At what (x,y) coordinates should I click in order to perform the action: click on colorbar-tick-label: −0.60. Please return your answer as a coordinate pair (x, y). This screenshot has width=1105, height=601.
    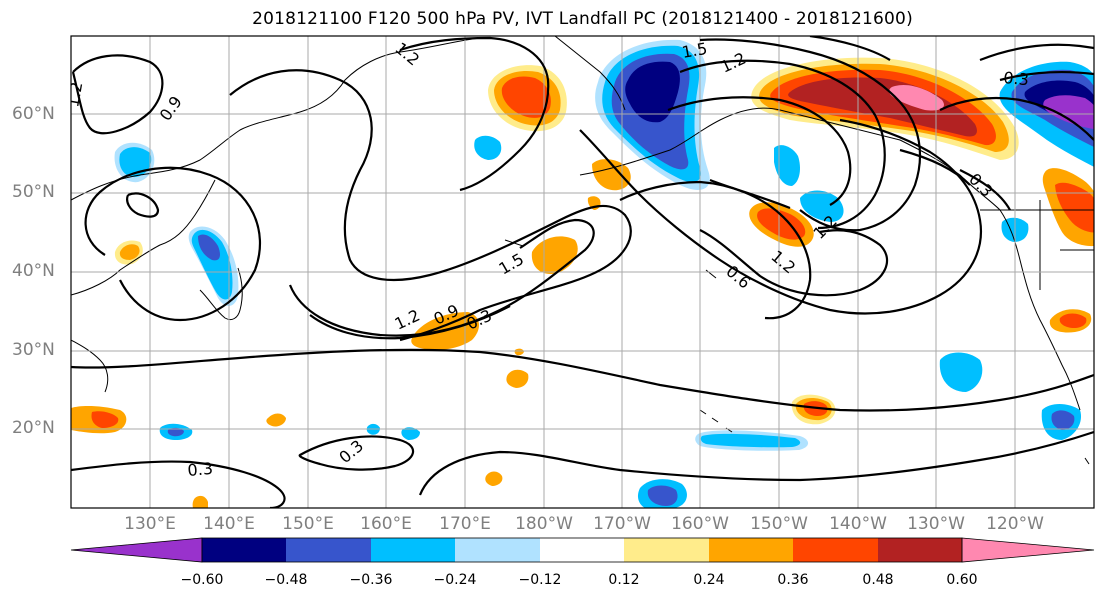
    Looking at the image, I should click on (202, 580).